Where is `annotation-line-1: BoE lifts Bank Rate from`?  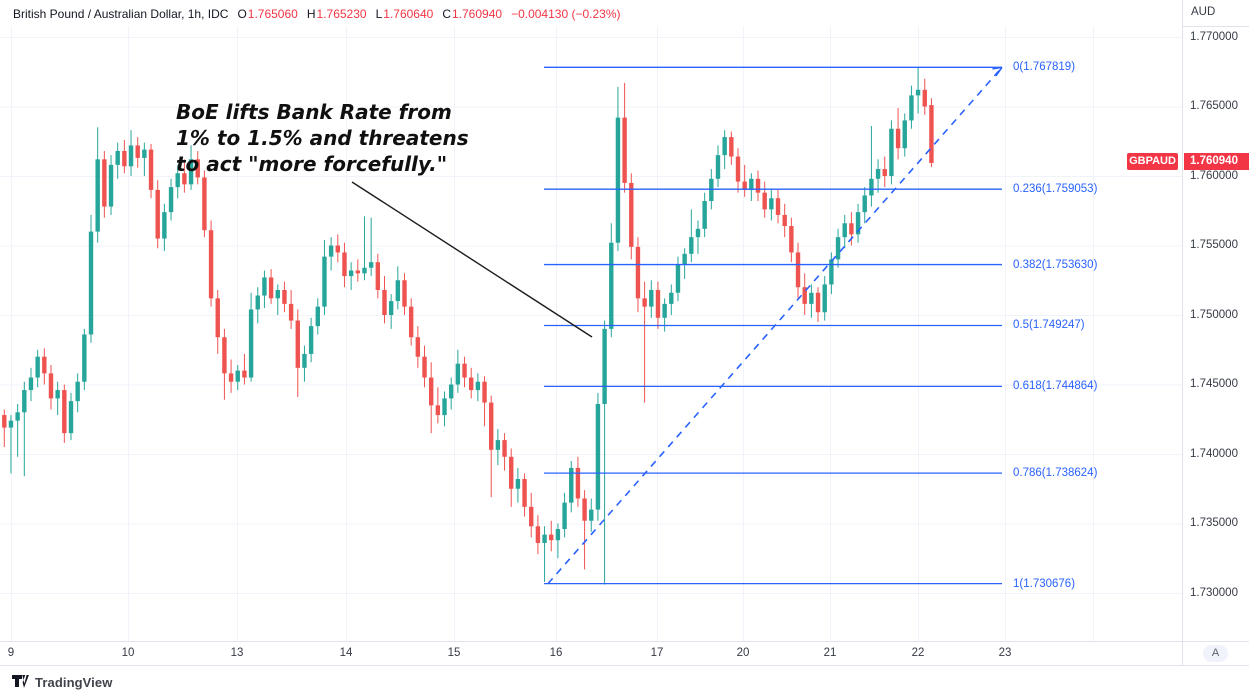
annotation-line-1: BoE lifts Bank Rate from is located at coordinates (314, 112).